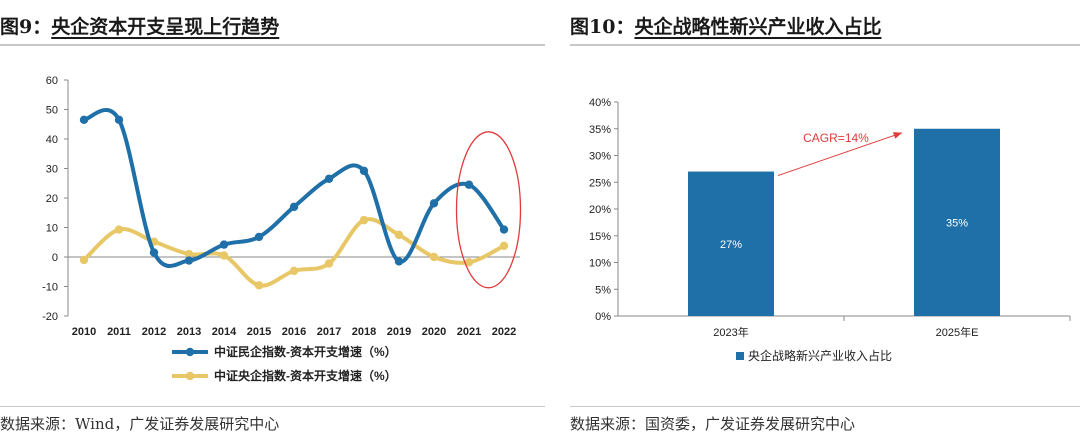 The width and height of the screenshot is (1080, 440). What do you see at coordinates (50, 317) in the screenshot?
I see `y-tick-label: -20` at bounding box center [50, 317].